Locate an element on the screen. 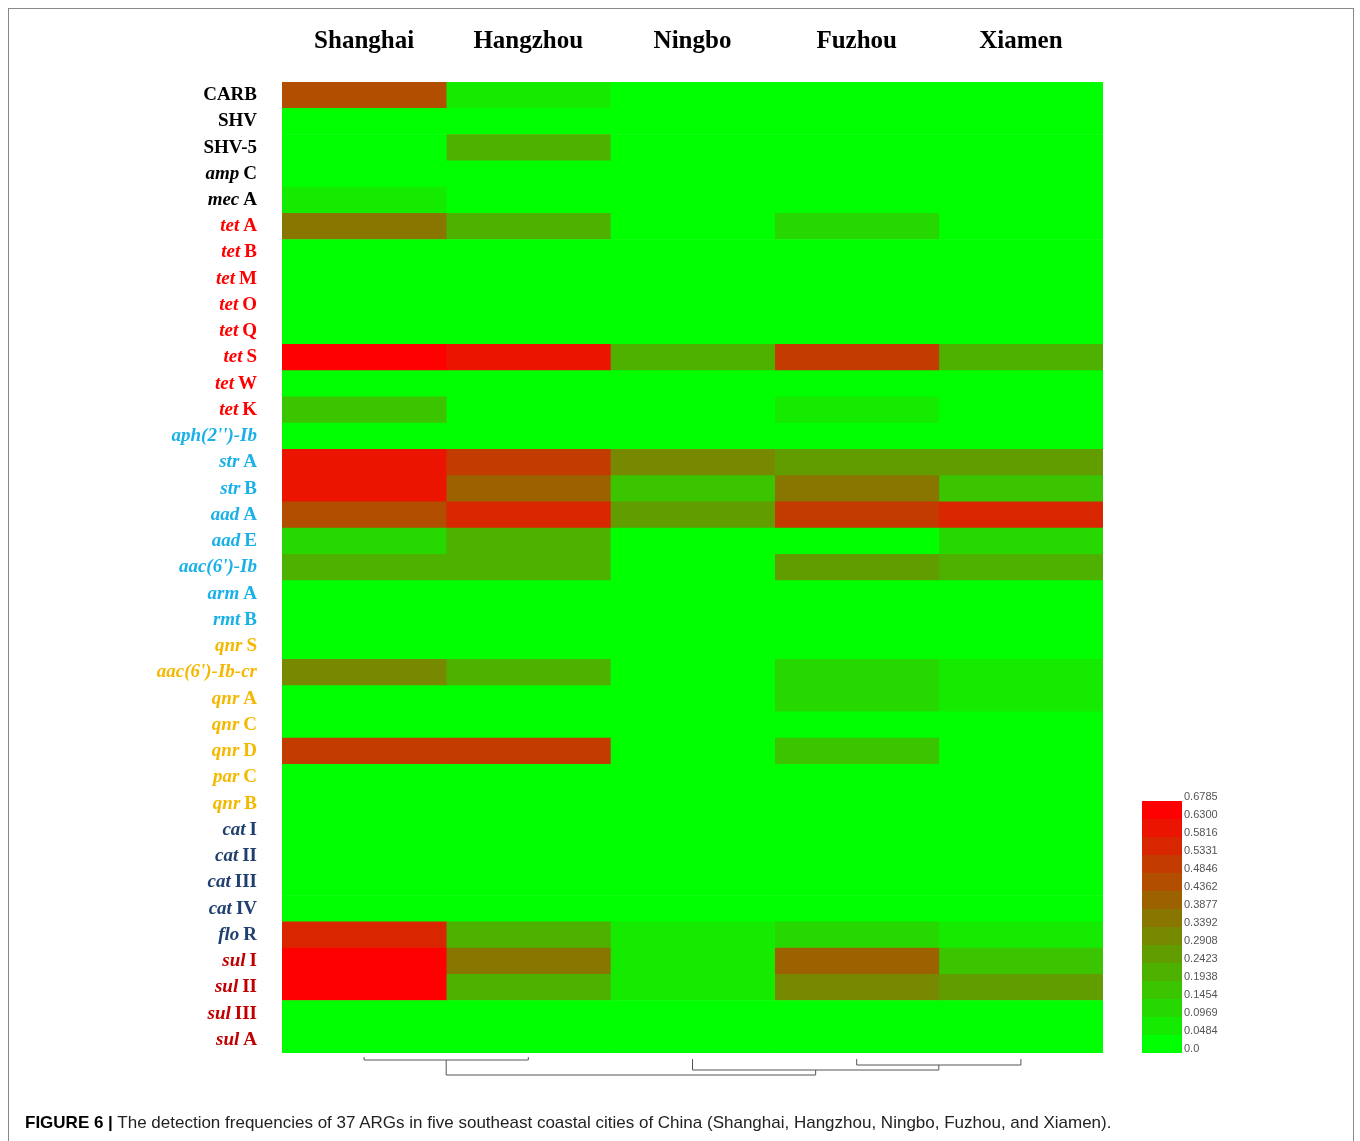  color-bar-label: 0.0484 is located at coordinates (1201, 1030).